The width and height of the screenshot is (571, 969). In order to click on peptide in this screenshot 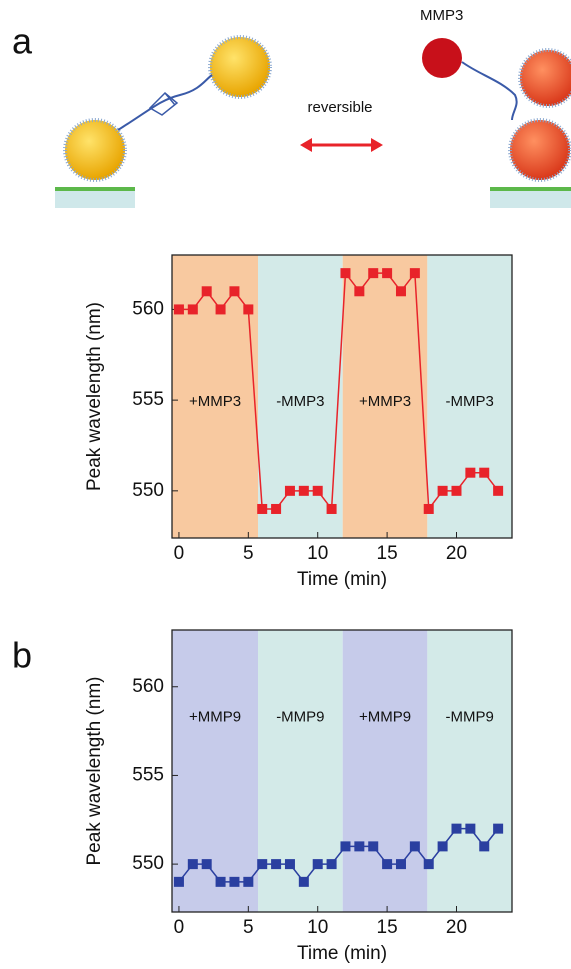, I will do `click(163, 103)`.